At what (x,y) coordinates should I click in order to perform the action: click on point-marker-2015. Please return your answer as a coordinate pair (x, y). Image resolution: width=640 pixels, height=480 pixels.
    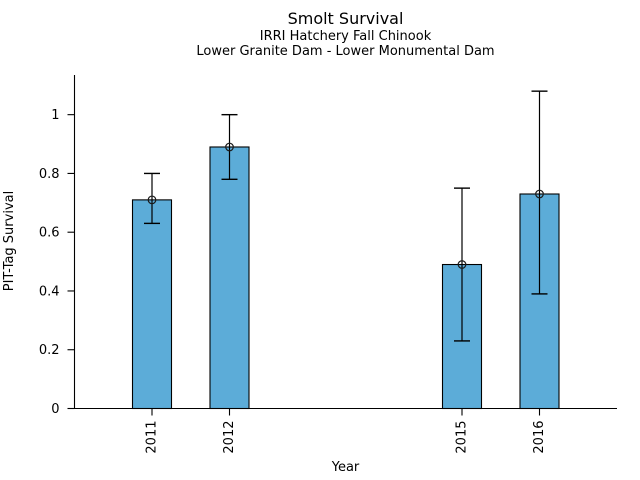
    Looking at the image, I should click on (462, 264).